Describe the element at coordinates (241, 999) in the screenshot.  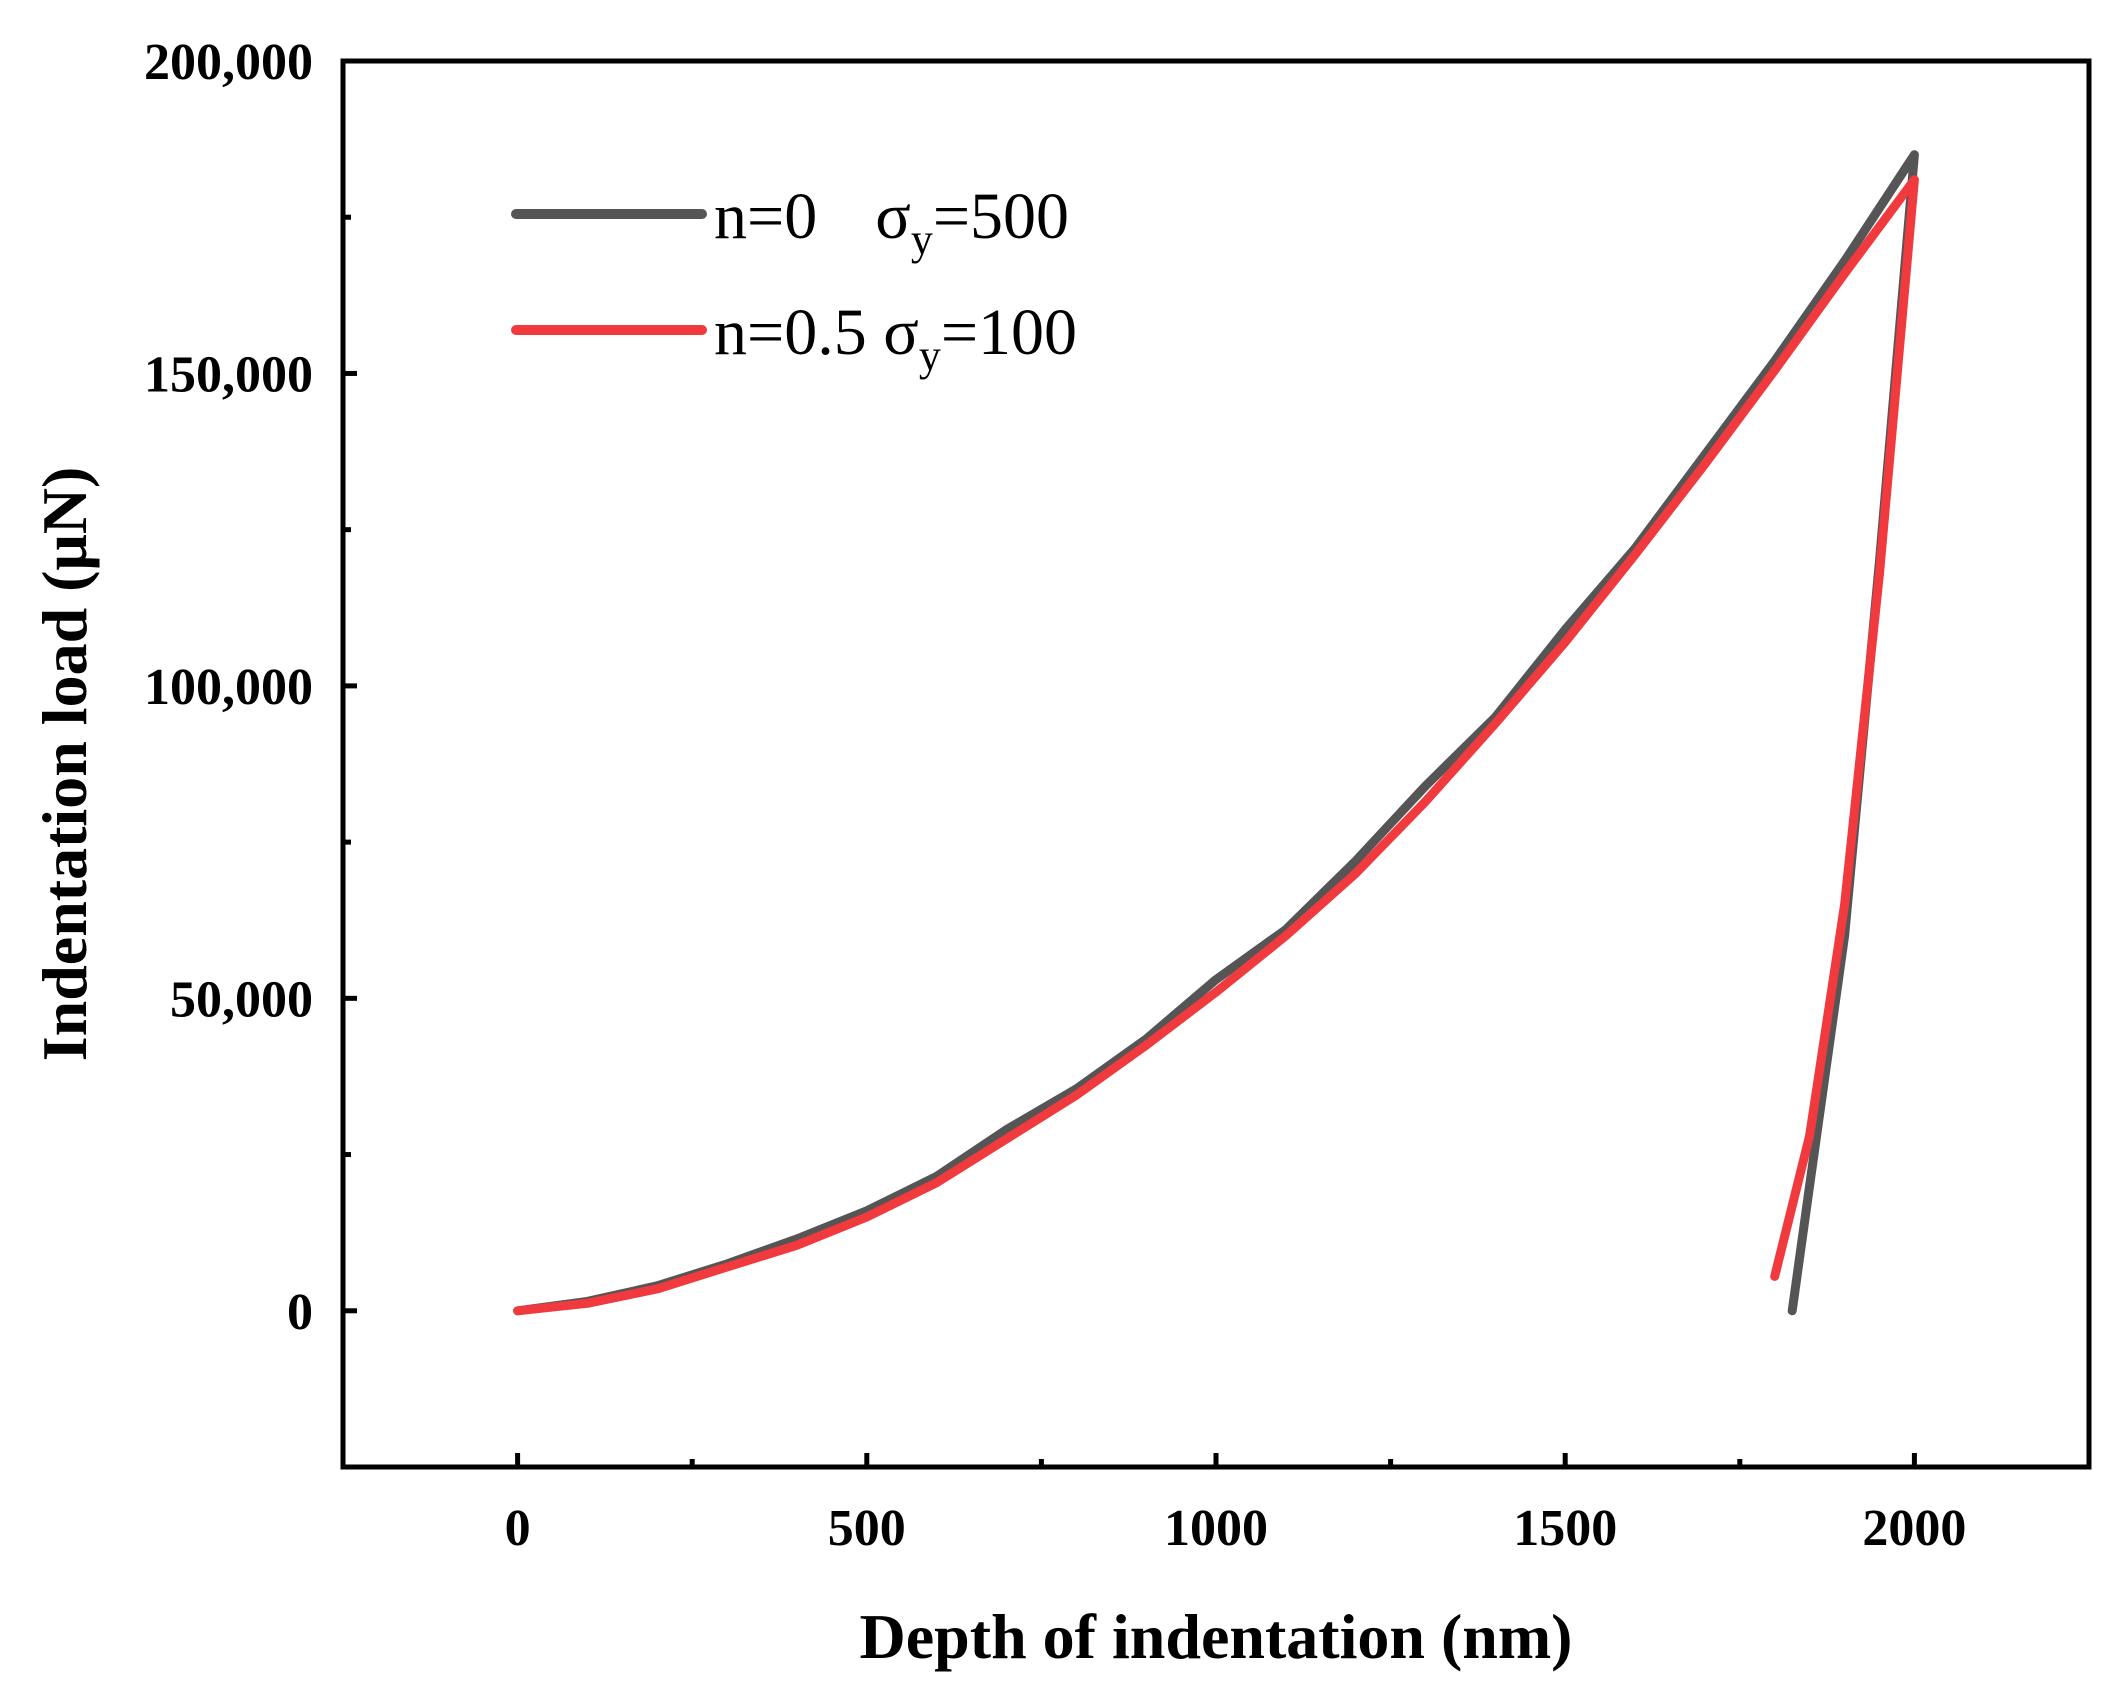
I see `y-tick-label-1: 50,000` at that location.